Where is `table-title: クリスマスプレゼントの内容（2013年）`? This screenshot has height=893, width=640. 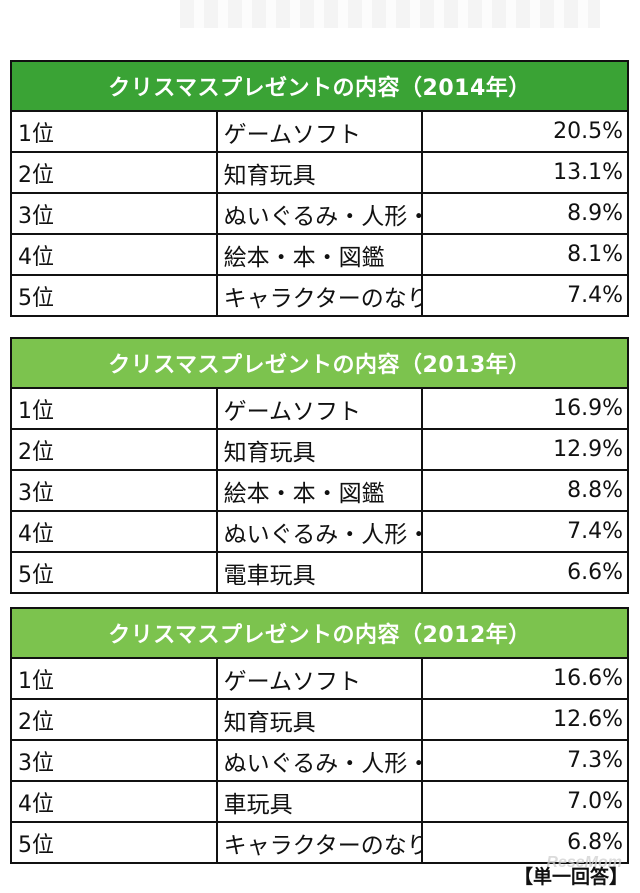 table-title: クリスマスプレゼントの内容（2013年） is located at coordinates (319, 363).